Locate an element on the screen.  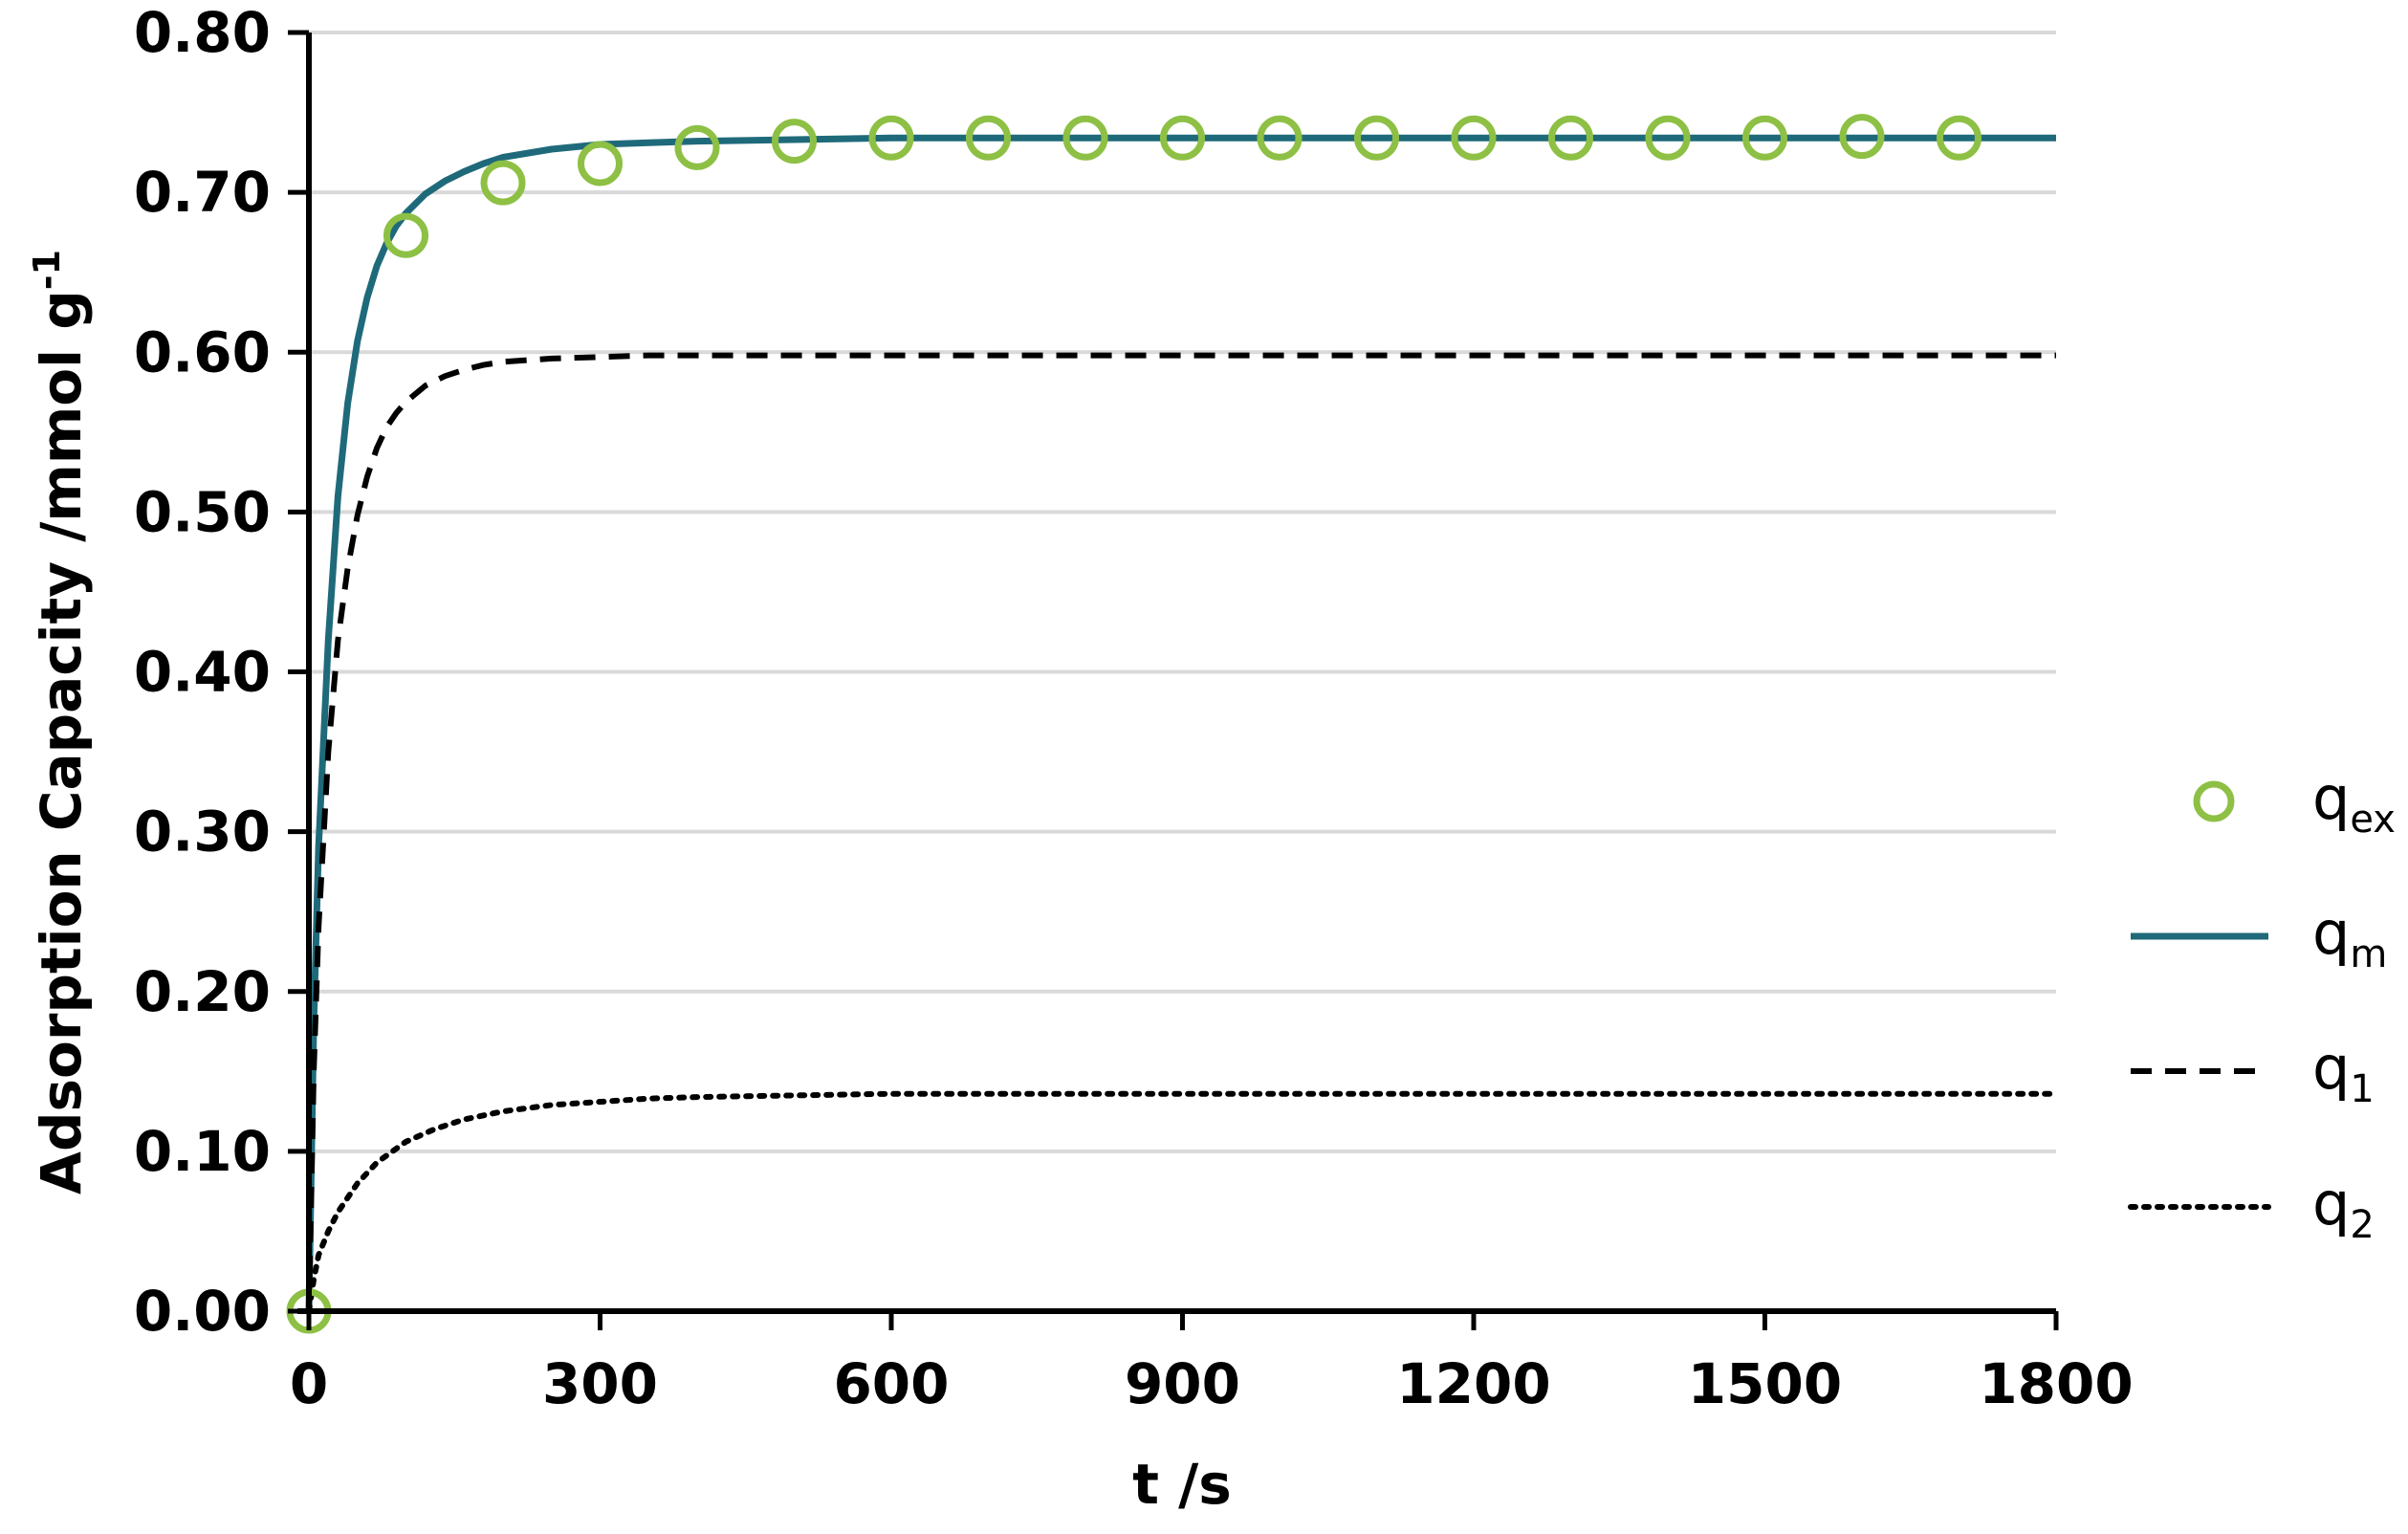
x-tick-label: 0 is located at coordinates (309, 1383).